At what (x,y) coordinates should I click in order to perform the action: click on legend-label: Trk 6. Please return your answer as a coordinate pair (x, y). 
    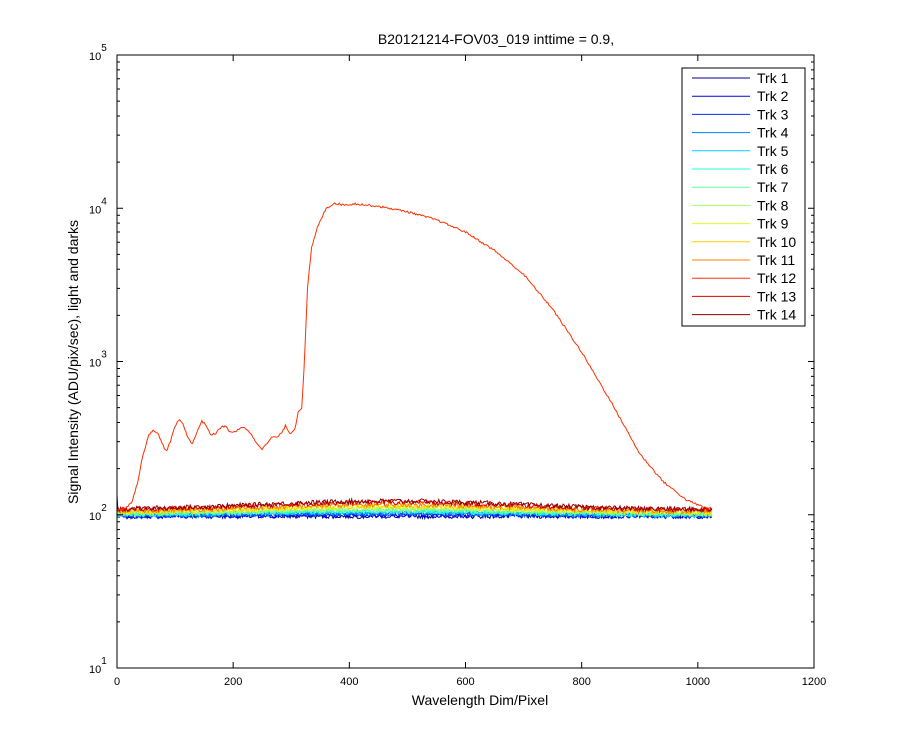
    Looking at the image, I should click on (773, 169).